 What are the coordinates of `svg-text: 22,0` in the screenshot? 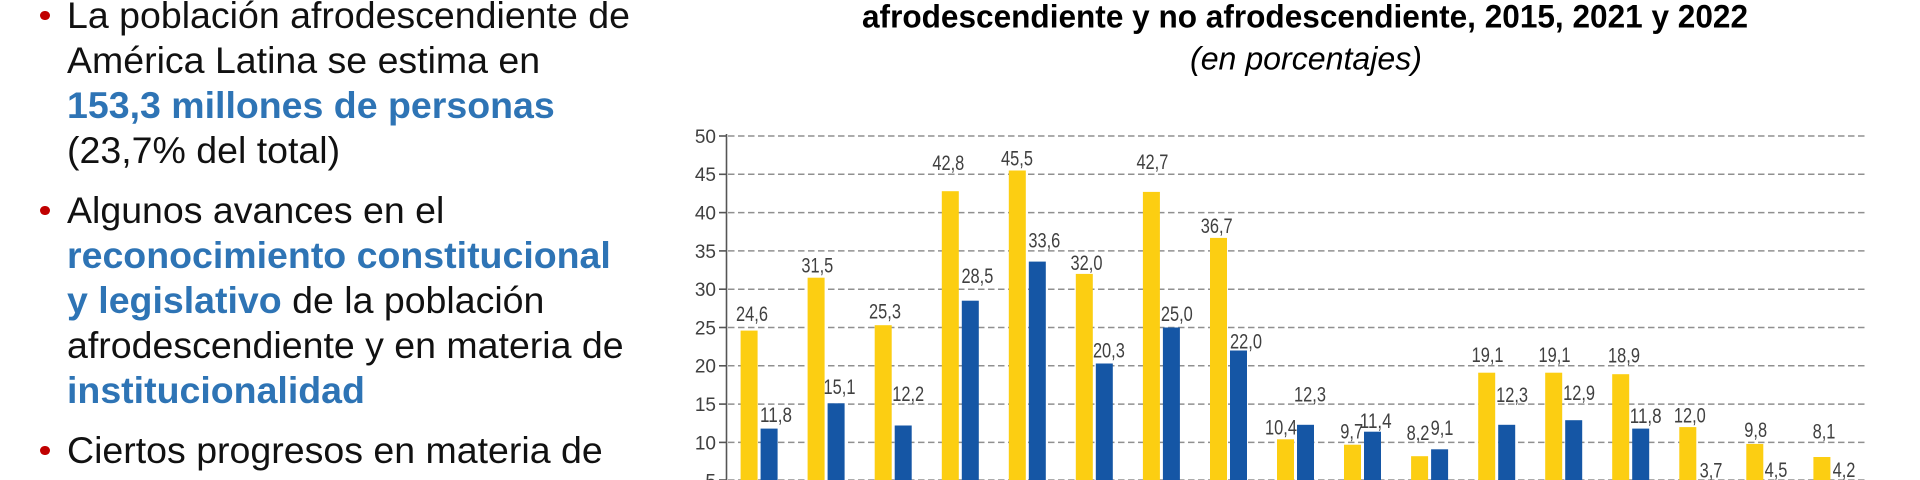 It's located at (1246, 342).